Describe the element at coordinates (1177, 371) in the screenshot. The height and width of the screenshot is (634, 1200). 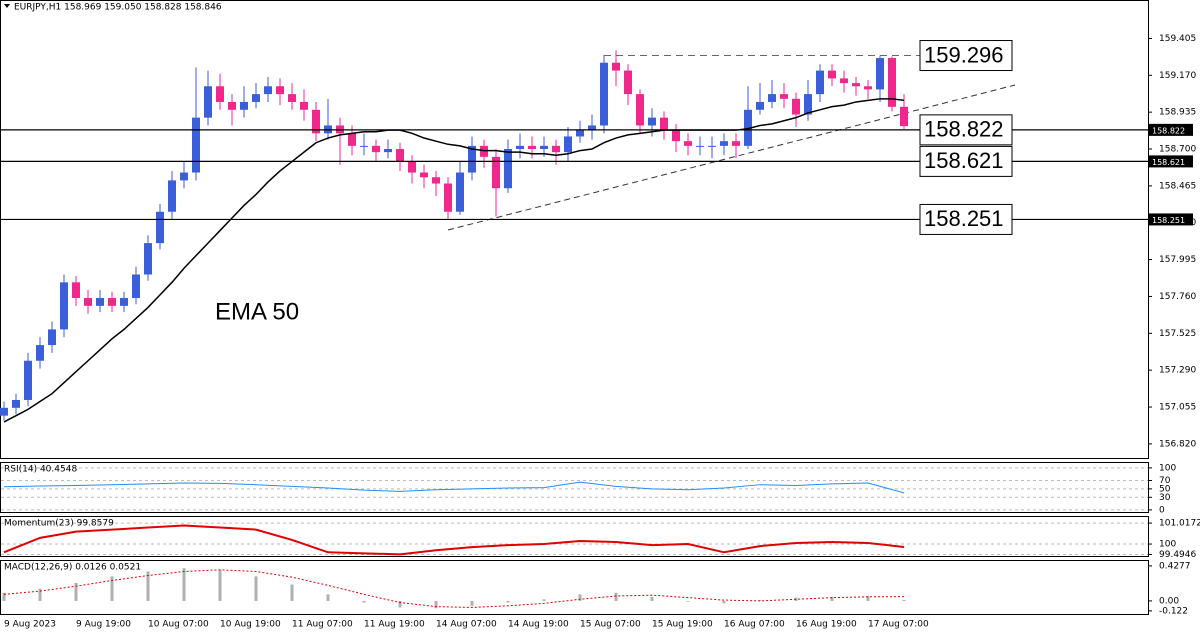
I see `y-tick-label: 157.290` at that location.